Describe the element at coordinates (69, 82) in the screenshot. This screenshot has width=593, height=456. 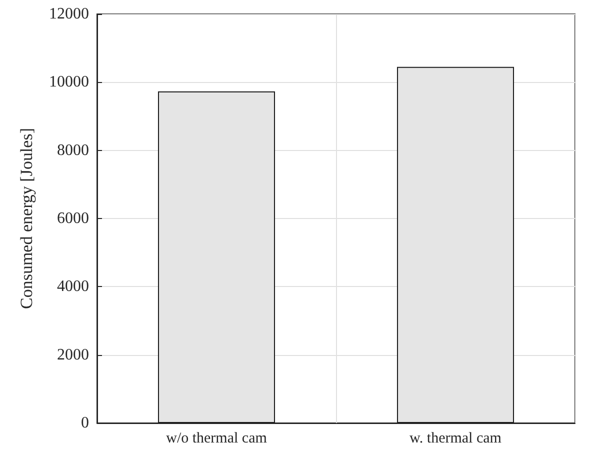
I see `y-tick-label: 10000` at that location.